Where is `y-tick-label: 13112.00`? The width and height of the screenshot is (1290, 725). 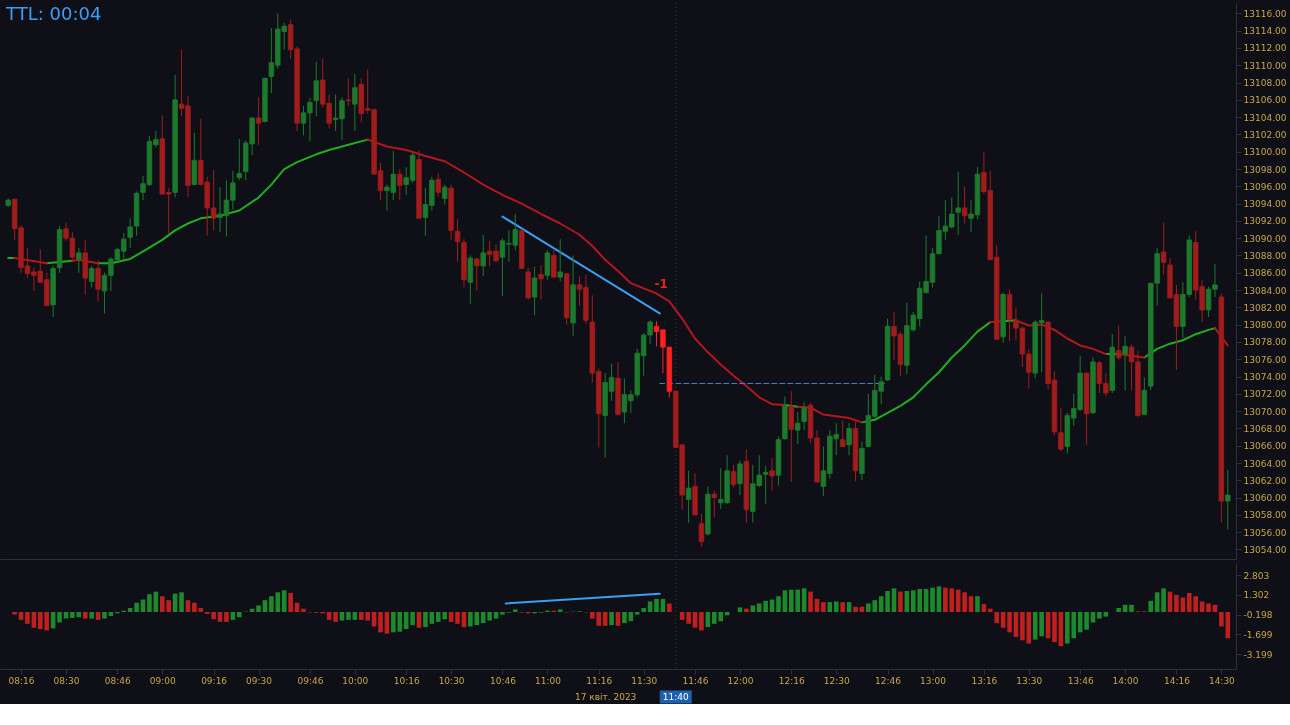
y-tick-label: 13112.00 is located at coordinates (1265, 48).